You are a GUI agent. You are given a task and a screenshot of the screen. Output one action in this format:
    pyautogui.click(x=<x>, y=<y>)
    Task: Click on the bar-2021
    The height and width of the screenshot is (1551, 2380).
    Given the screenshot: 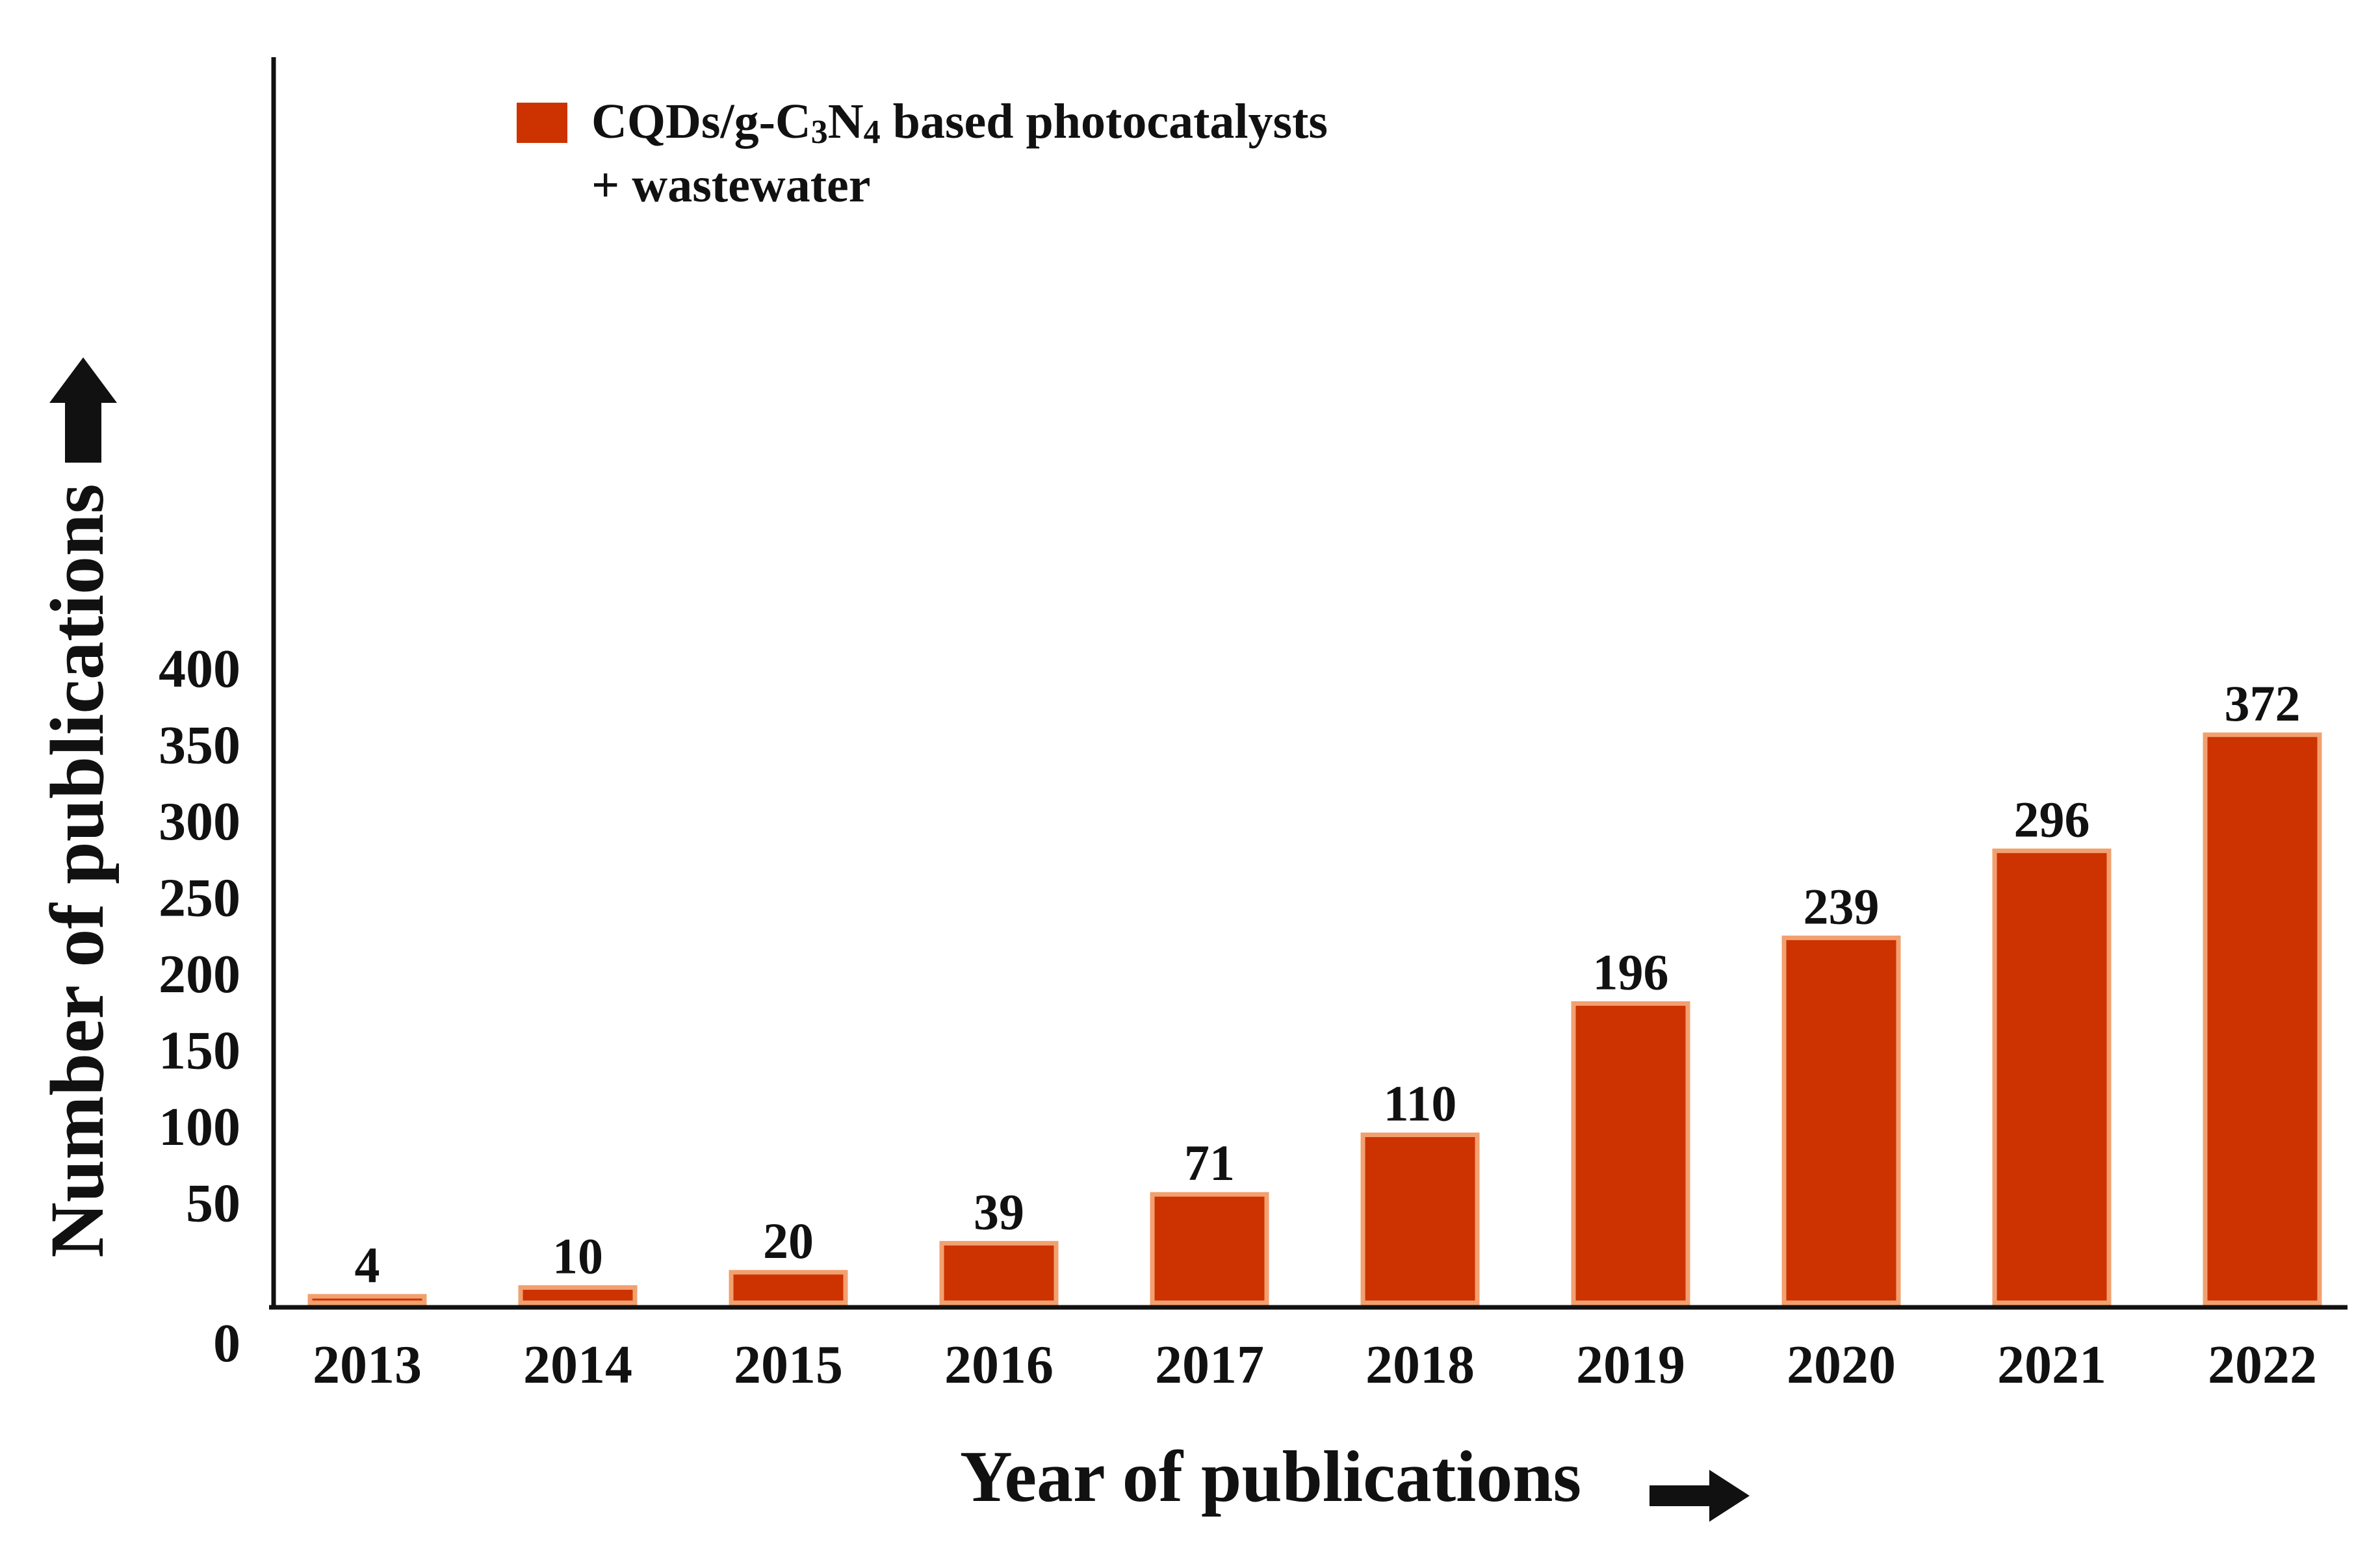 What is the action you would take?
    pyautogui.click(x=2052, y=1076)
    